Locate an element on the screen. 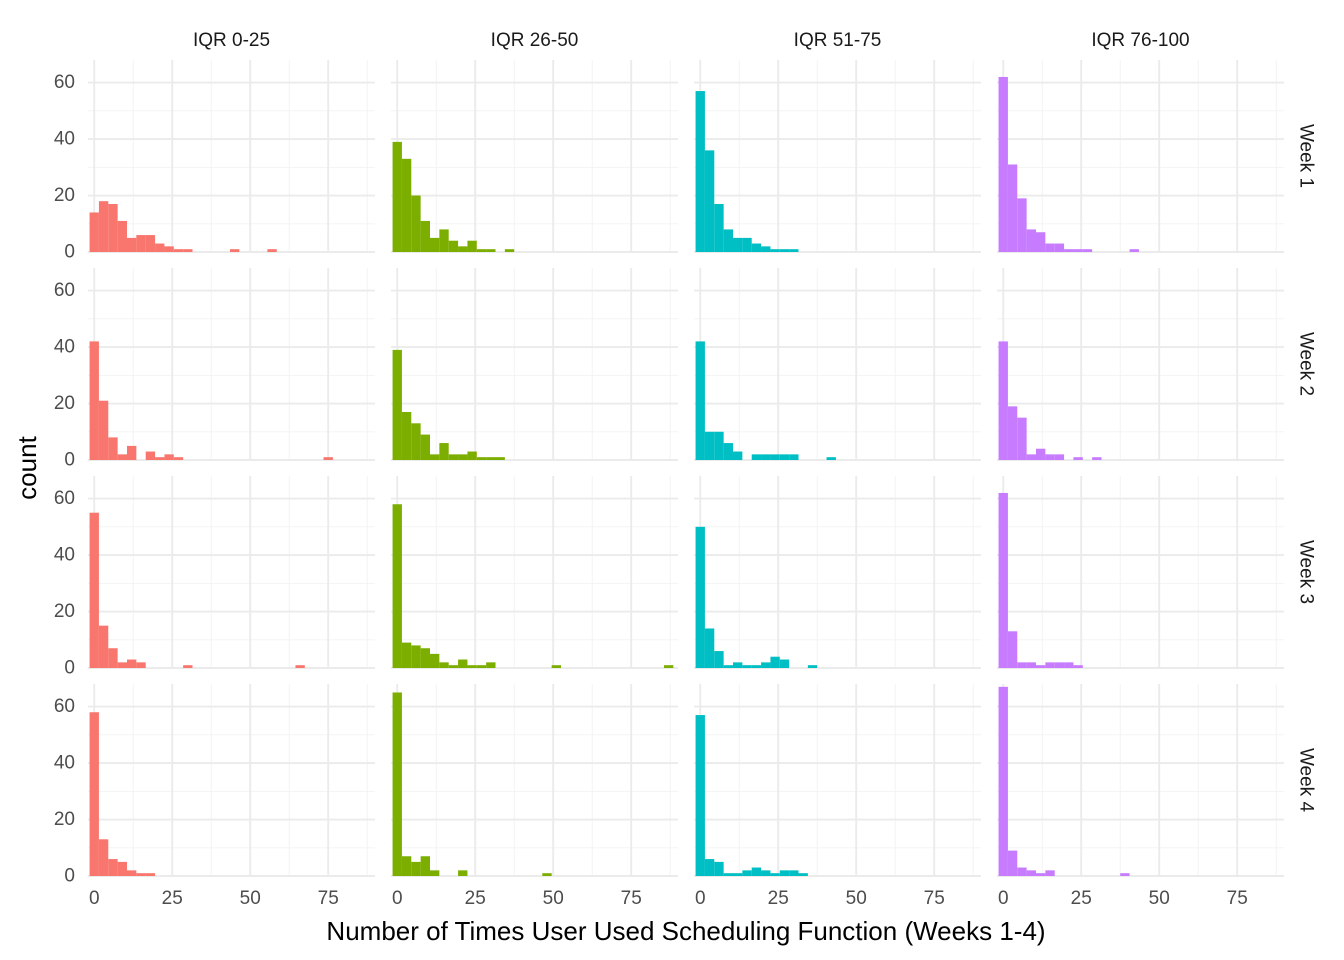  facet-column-label: IQR 0-25 is located at coordinates (231, 40).